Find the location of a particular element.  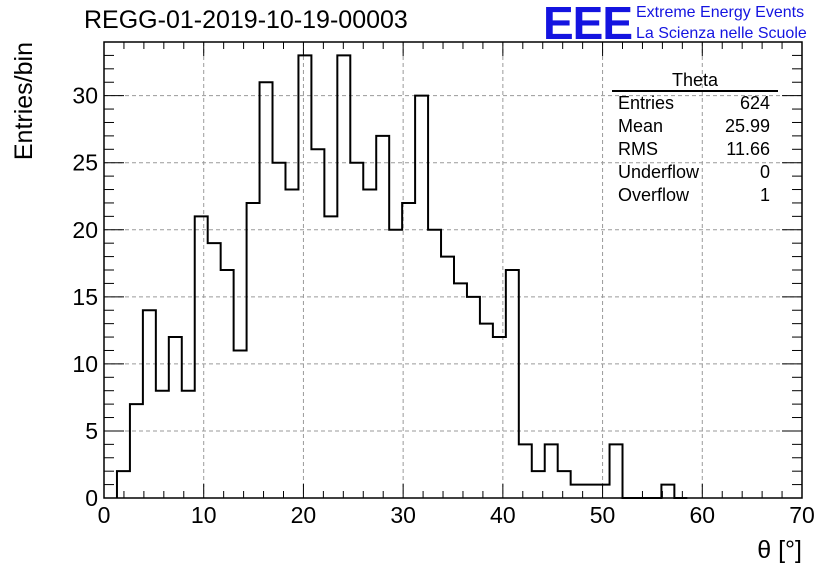

x-tick-label: 10 is located at coordinates (204, 515).